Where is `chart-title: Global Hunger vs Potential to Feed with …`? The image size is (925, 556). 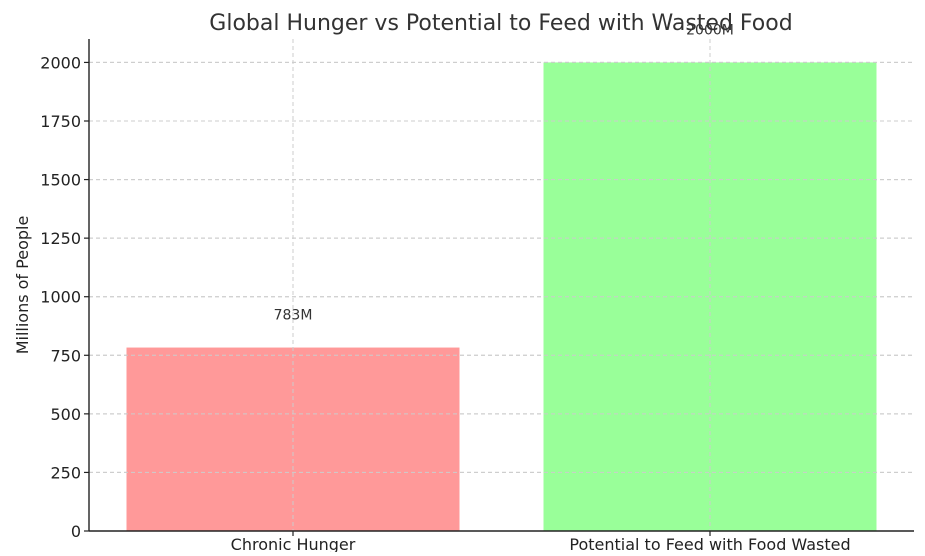
chart-title: Global Hunger vs Potential to Feed with … is located at coordinates (500, 23).